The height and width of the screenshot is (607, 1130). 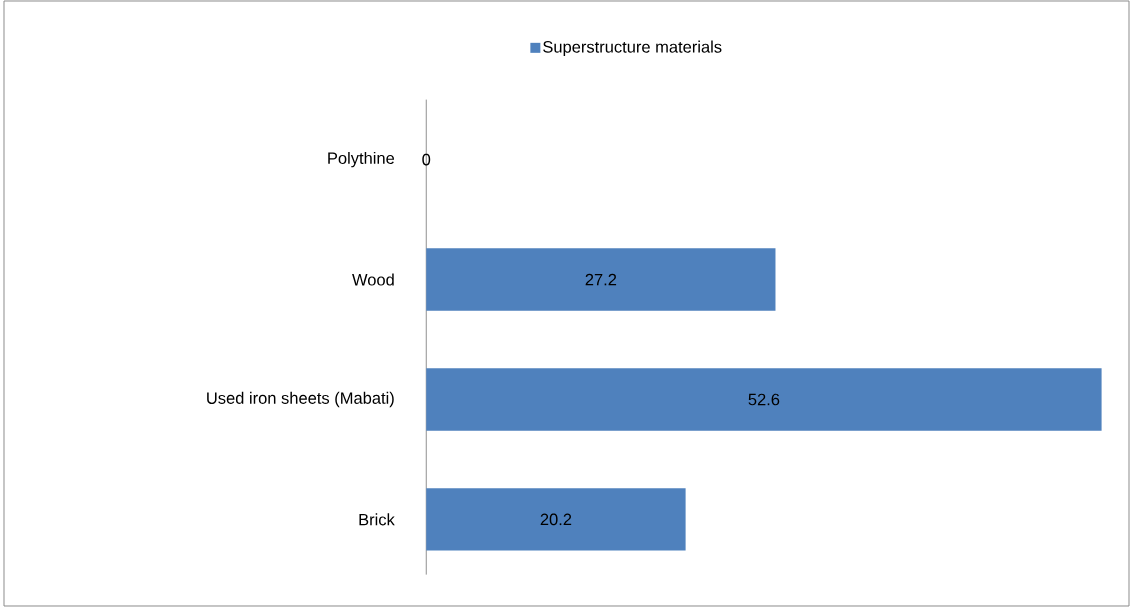 I want to click on y-tick-label: Brick, so click(x=377, y=519).